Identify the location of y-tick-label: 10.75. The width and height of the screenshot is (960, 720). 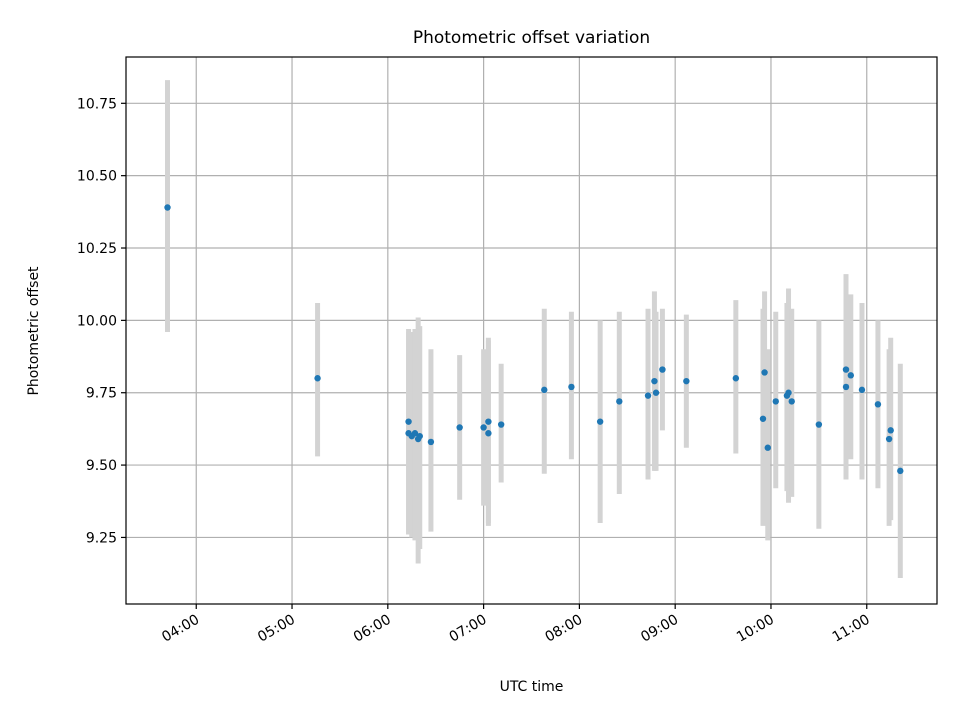
(97, 104).